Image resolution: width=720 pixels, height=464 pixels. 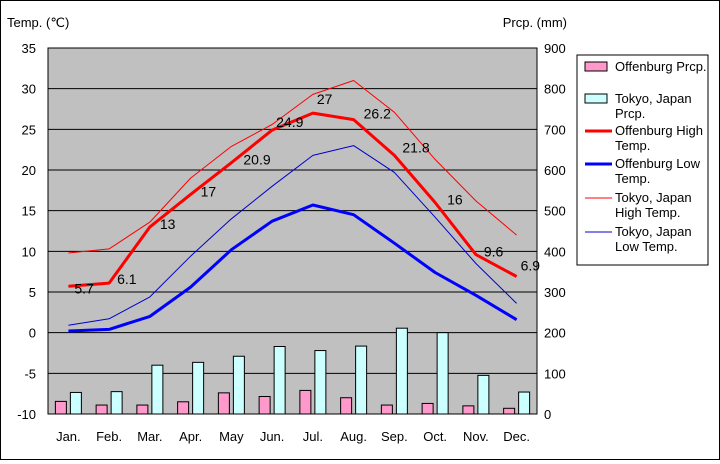 I want to click on left-axis-ticks: 35 30 25 20 15 10 5 0 -5 -10, so click(x=26, y=231).